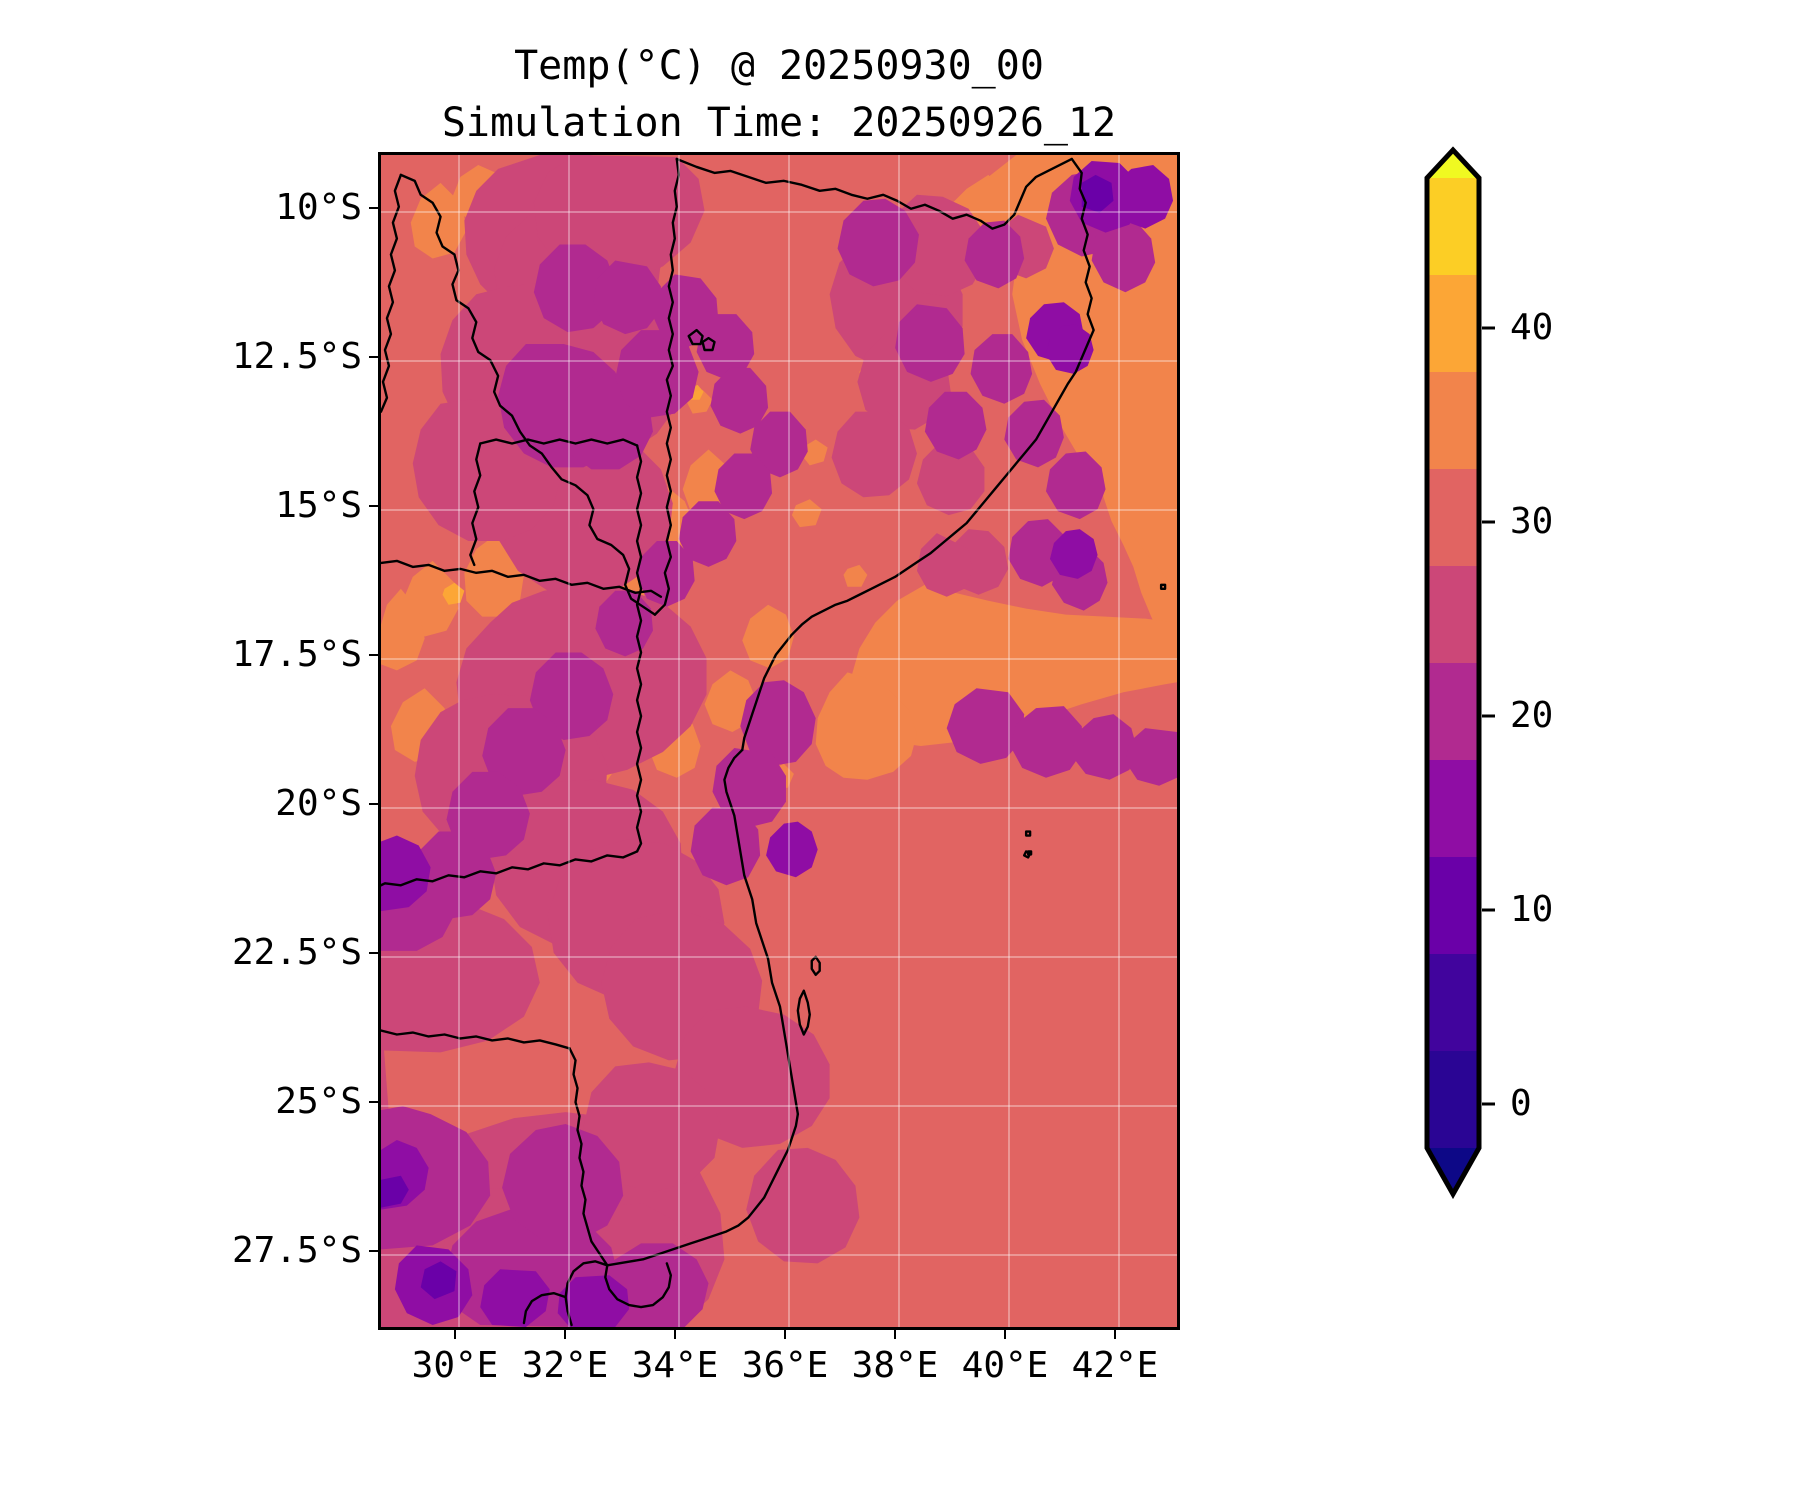  I want to click on xtick-label-32: 32°E, so click(565, 1365).